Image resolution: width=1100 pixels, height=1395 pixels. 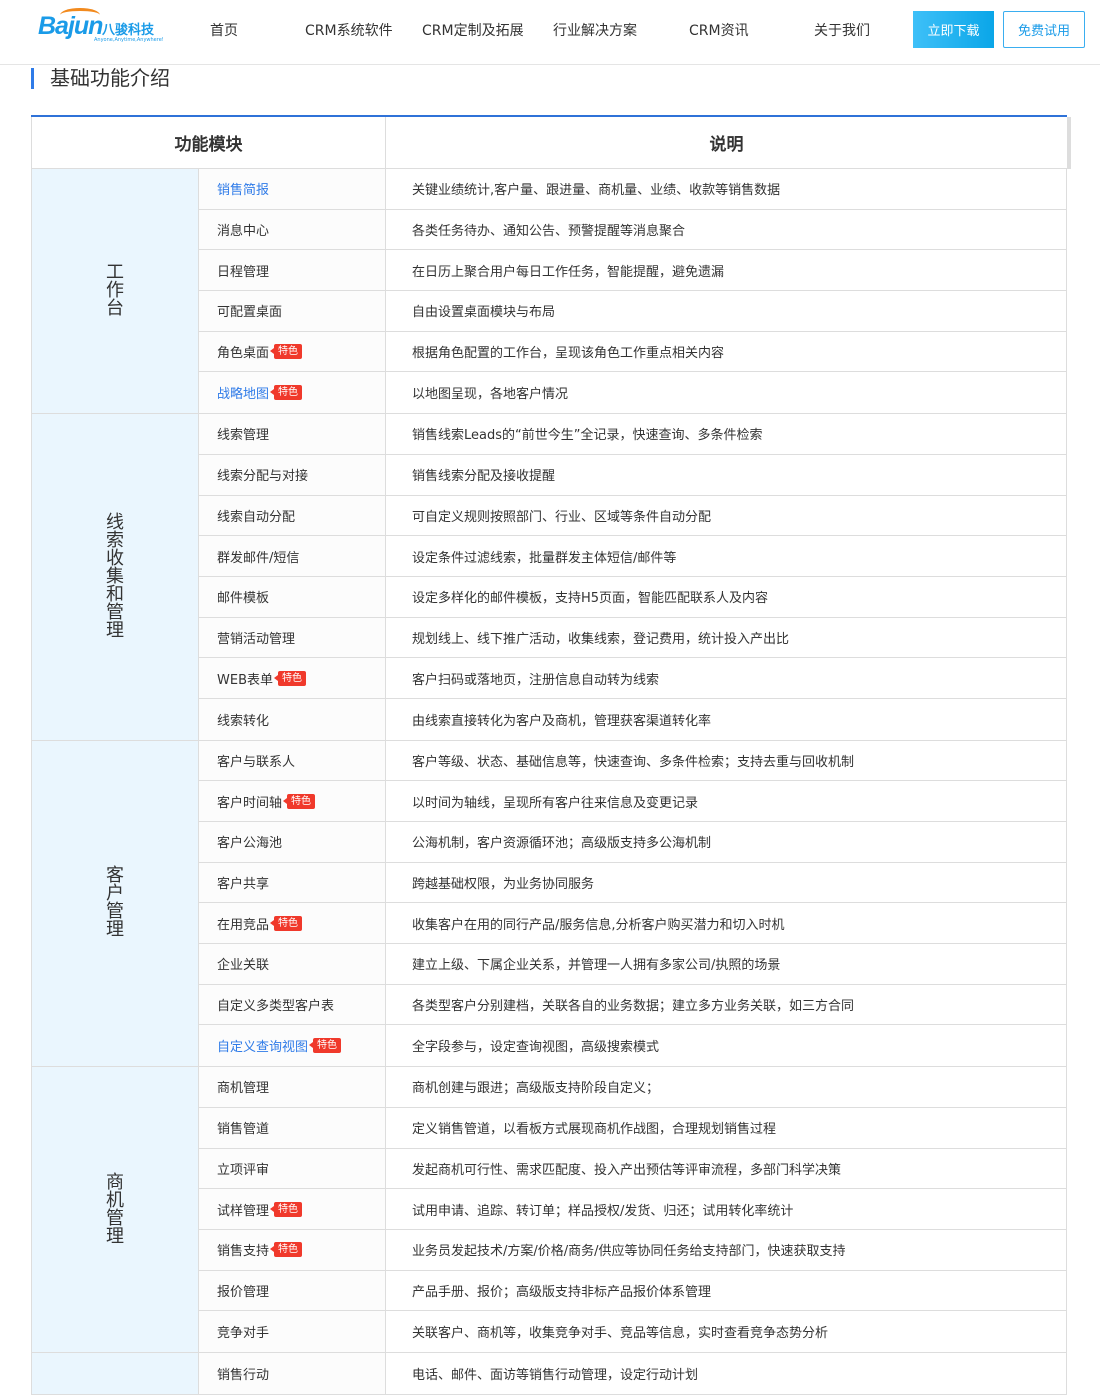 I want to click on table-row: 客户公海池 公海机制，客户资源循环池；高级版支持多公海机制, so click(x=632, y=842).